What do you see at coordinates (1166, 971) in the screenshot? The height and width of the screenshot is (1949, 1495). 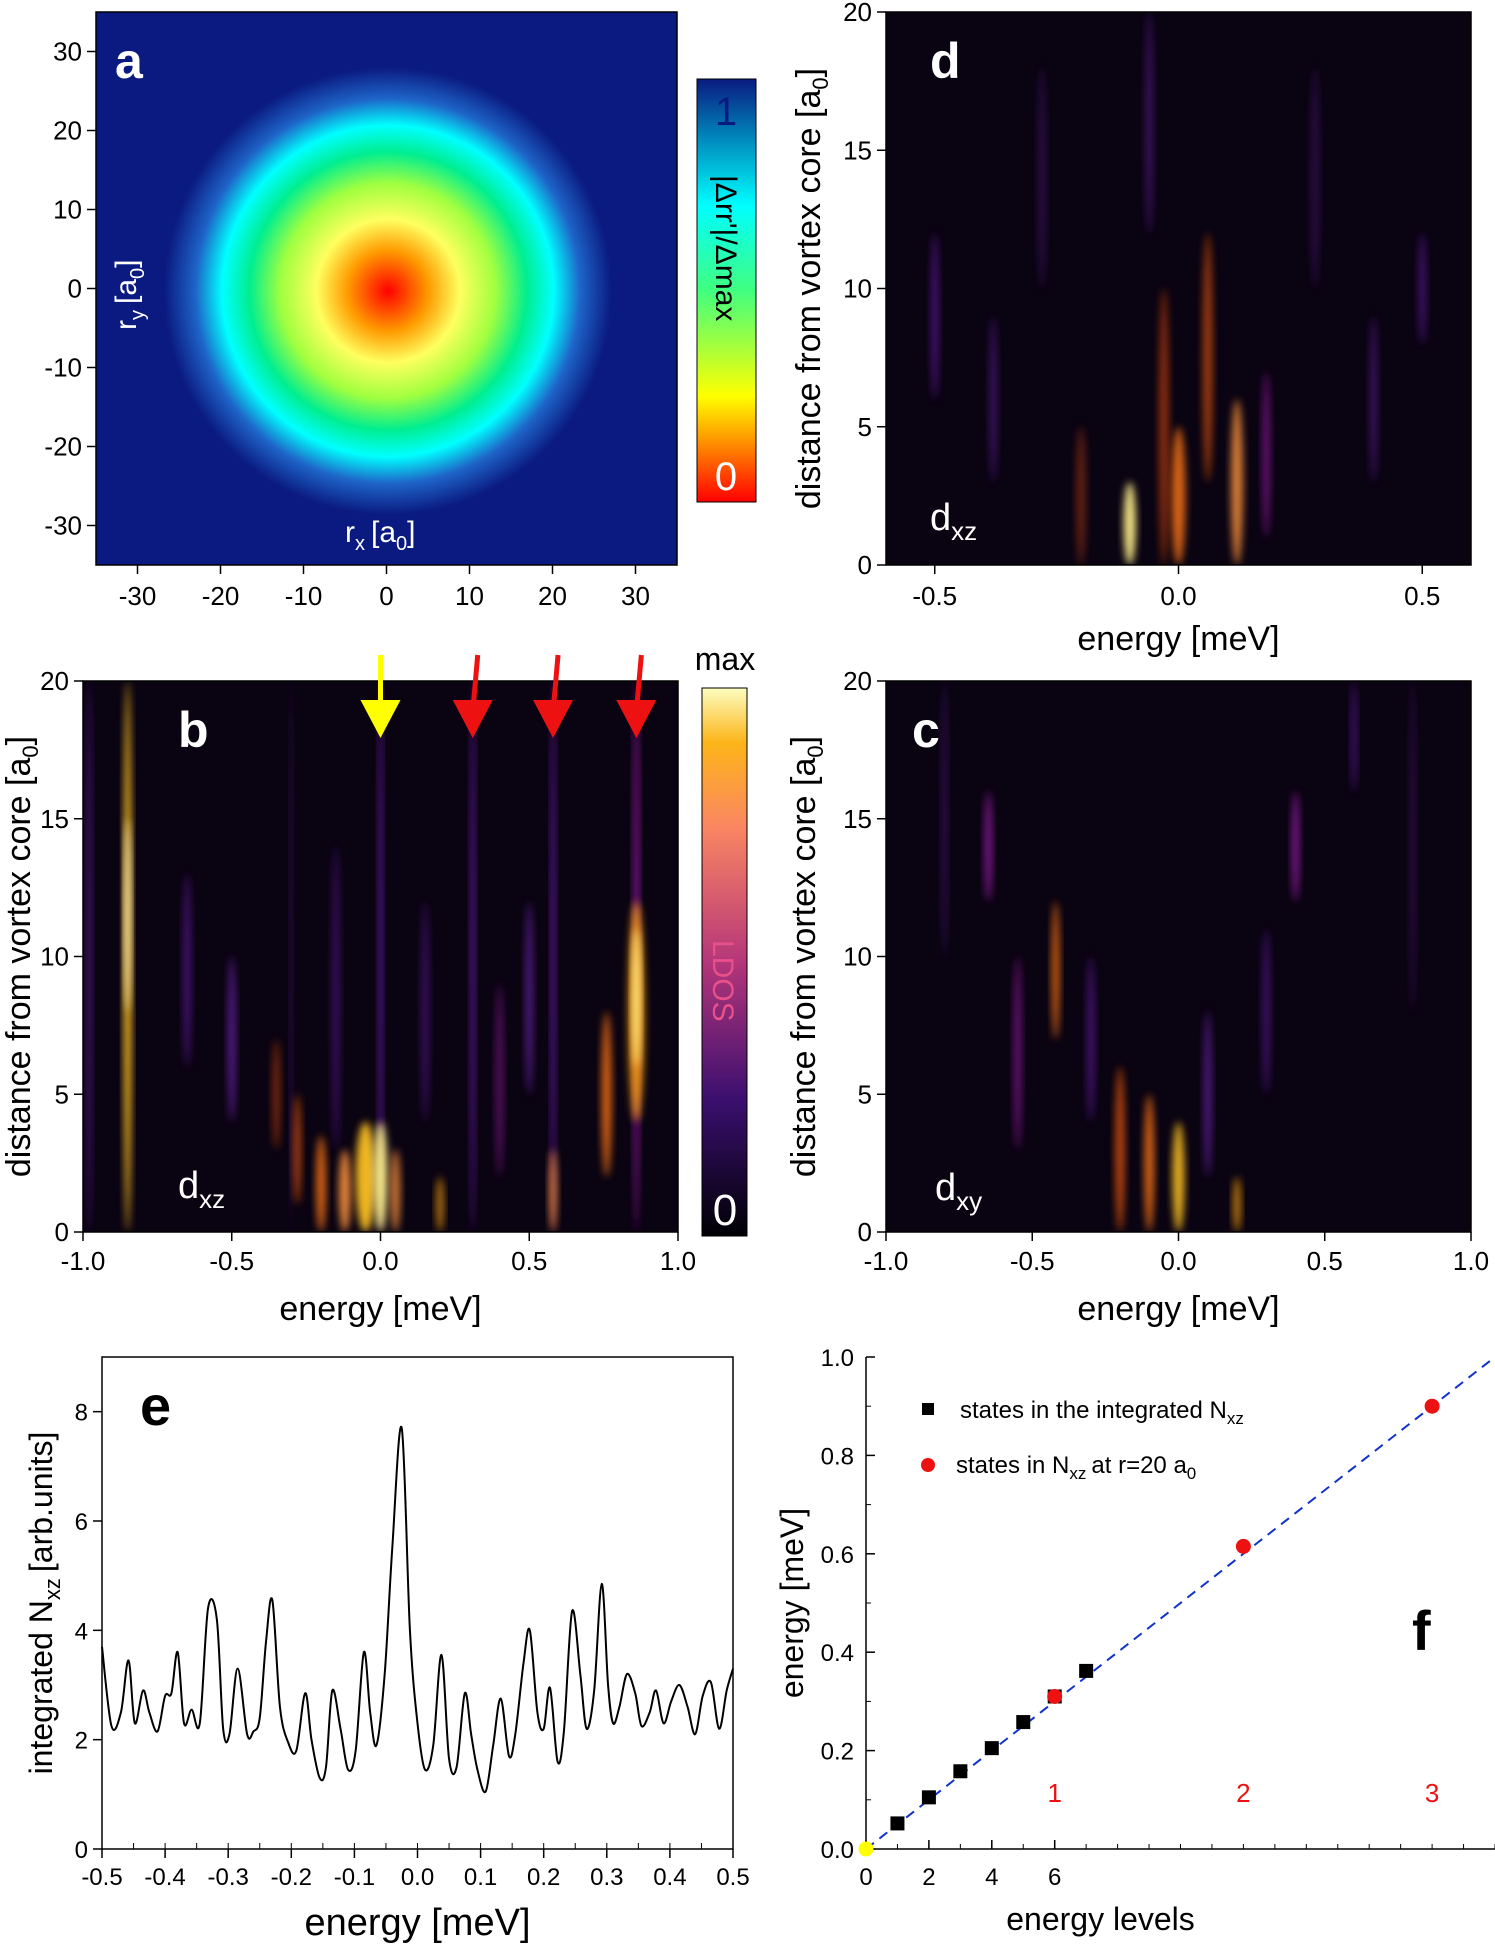 I see `panel-c-ticks: -1.0 -0.5 0.0 0.5 1.0 0 5 10 15 20` at bounding box center [1166, 971].